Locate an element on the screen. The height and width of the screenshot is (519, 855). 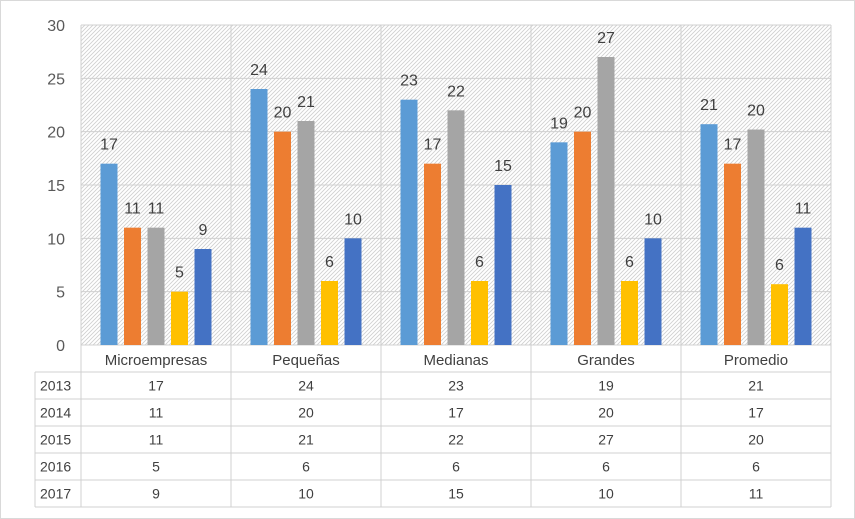
legend-series-name: 2014 is located at coordinates (55, 413).